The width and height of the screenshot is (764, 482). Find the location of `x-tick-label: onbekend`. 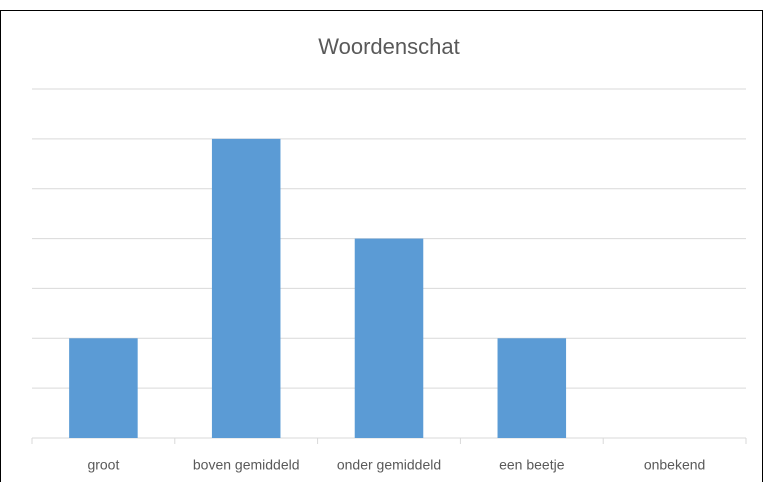

x-tick-label: onbekend is located at coordinates (675, 465).